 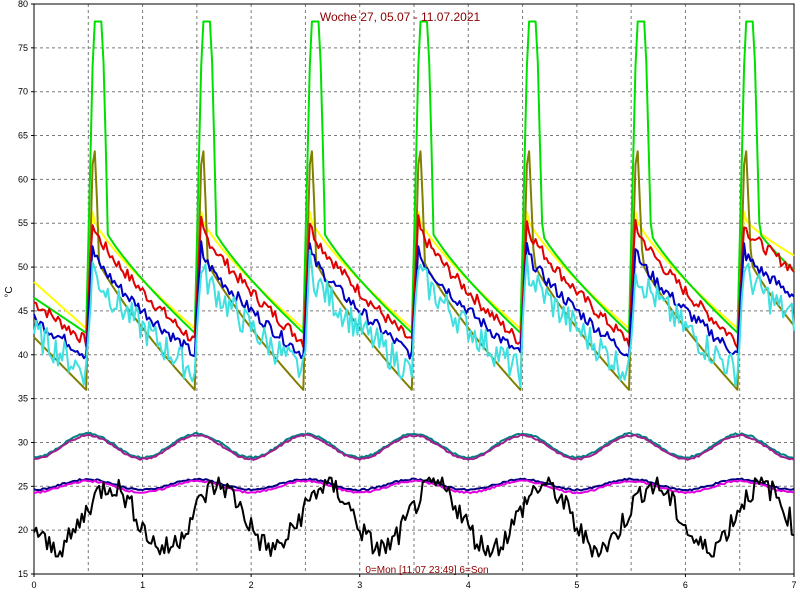 What do you see at coordinates (23, 399) in the screenshot?
I see `y-tick-label: 35` at bounding box center [23, 399].